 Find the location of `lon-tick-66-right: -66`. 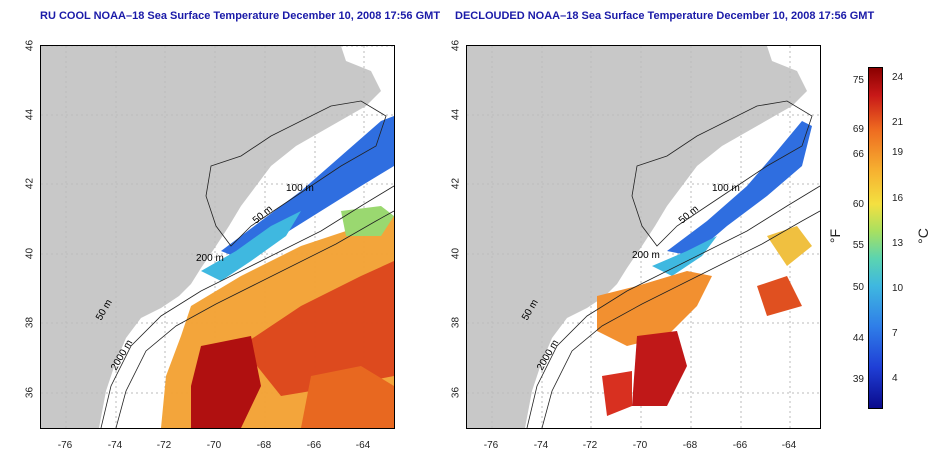

lon-tick-66-right: -66 is located at coordinates (740, 445).